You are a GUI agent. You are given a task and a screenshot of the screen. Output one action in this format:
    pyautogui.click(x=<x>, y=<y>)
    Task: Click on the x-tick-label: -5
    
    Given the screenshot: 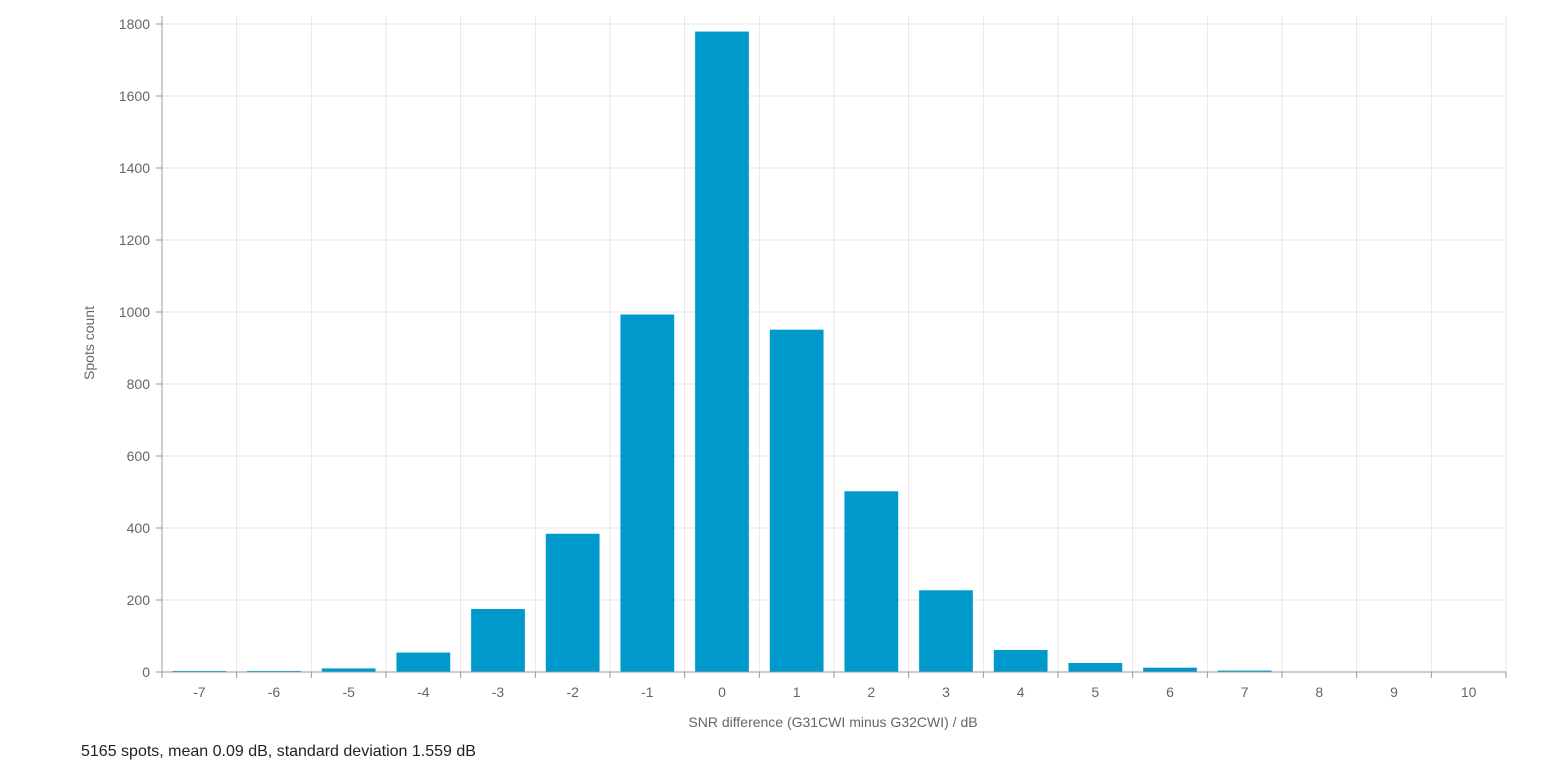 What is the action you would take?
    pyautogui.click(x=348, y=692)
    